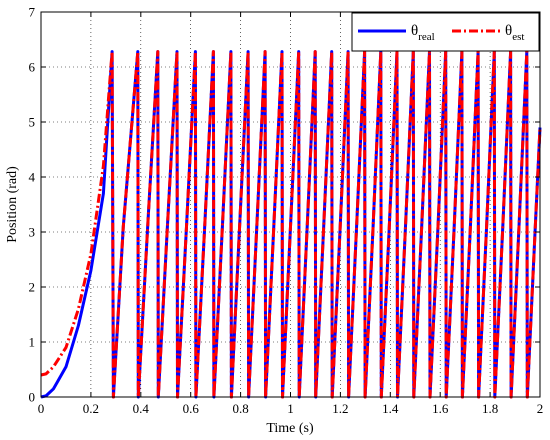 This screenshot has width=550, height=440. Describe the element at coordinates (540, 408) in the screenshot. I see `x-tick-label: 2` at that location.